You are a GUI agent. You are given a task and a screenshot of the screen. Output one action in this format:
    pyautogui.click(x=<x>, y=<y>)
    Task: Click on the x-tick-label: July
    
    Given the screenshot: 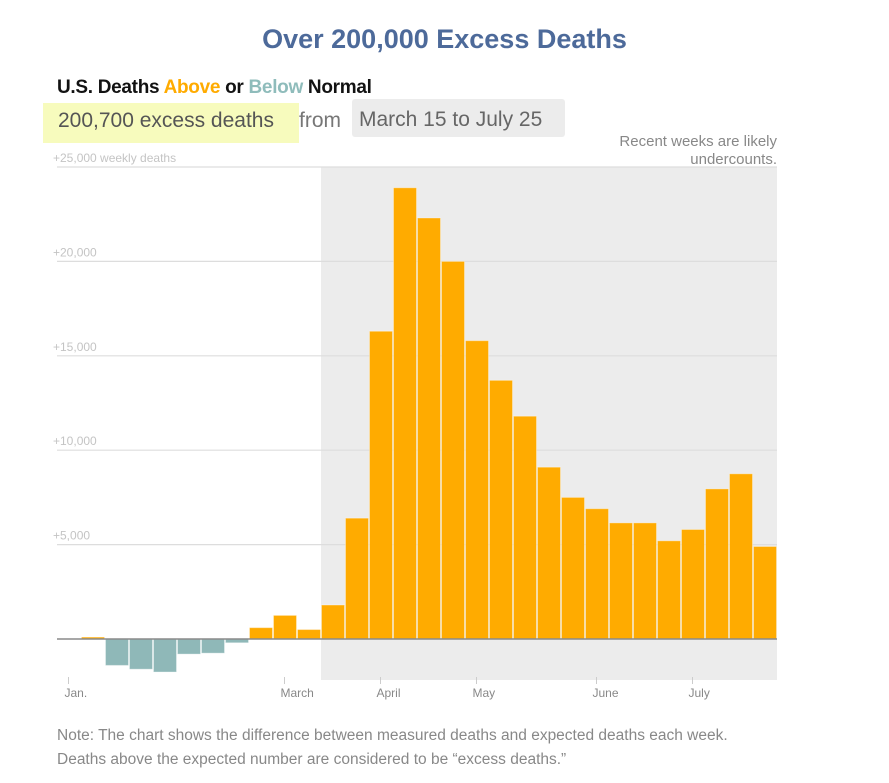 What is the action you would take?
    pyautogui.click(x=699, y=693)
    